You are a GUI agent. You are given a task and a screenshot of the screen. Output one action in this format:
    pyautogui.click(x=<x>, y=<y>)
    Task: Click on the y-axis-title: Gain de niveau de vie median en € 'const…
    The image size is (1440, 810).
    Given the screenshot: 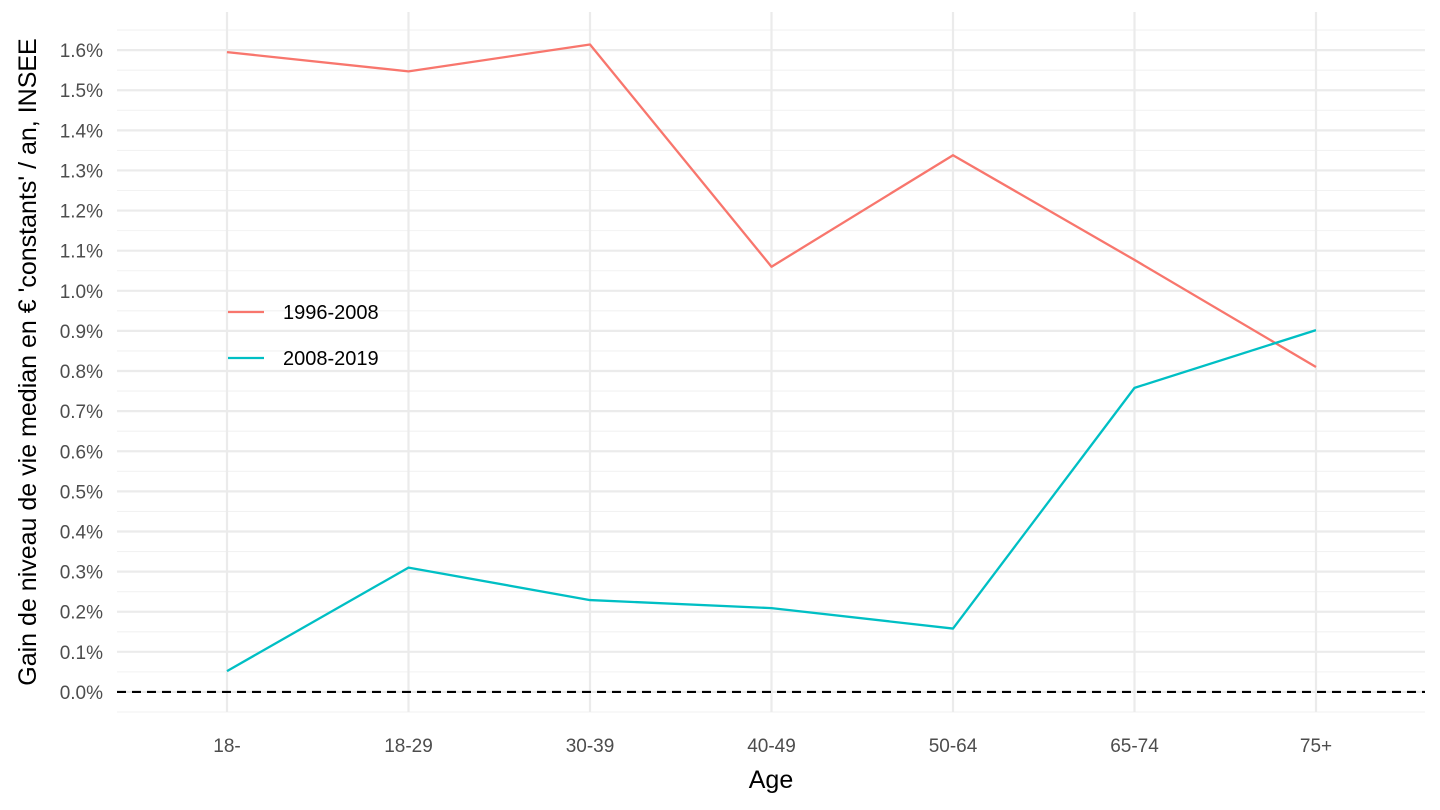 What is the action you would take?
    pyautogui.click(x=28, y=361)
    